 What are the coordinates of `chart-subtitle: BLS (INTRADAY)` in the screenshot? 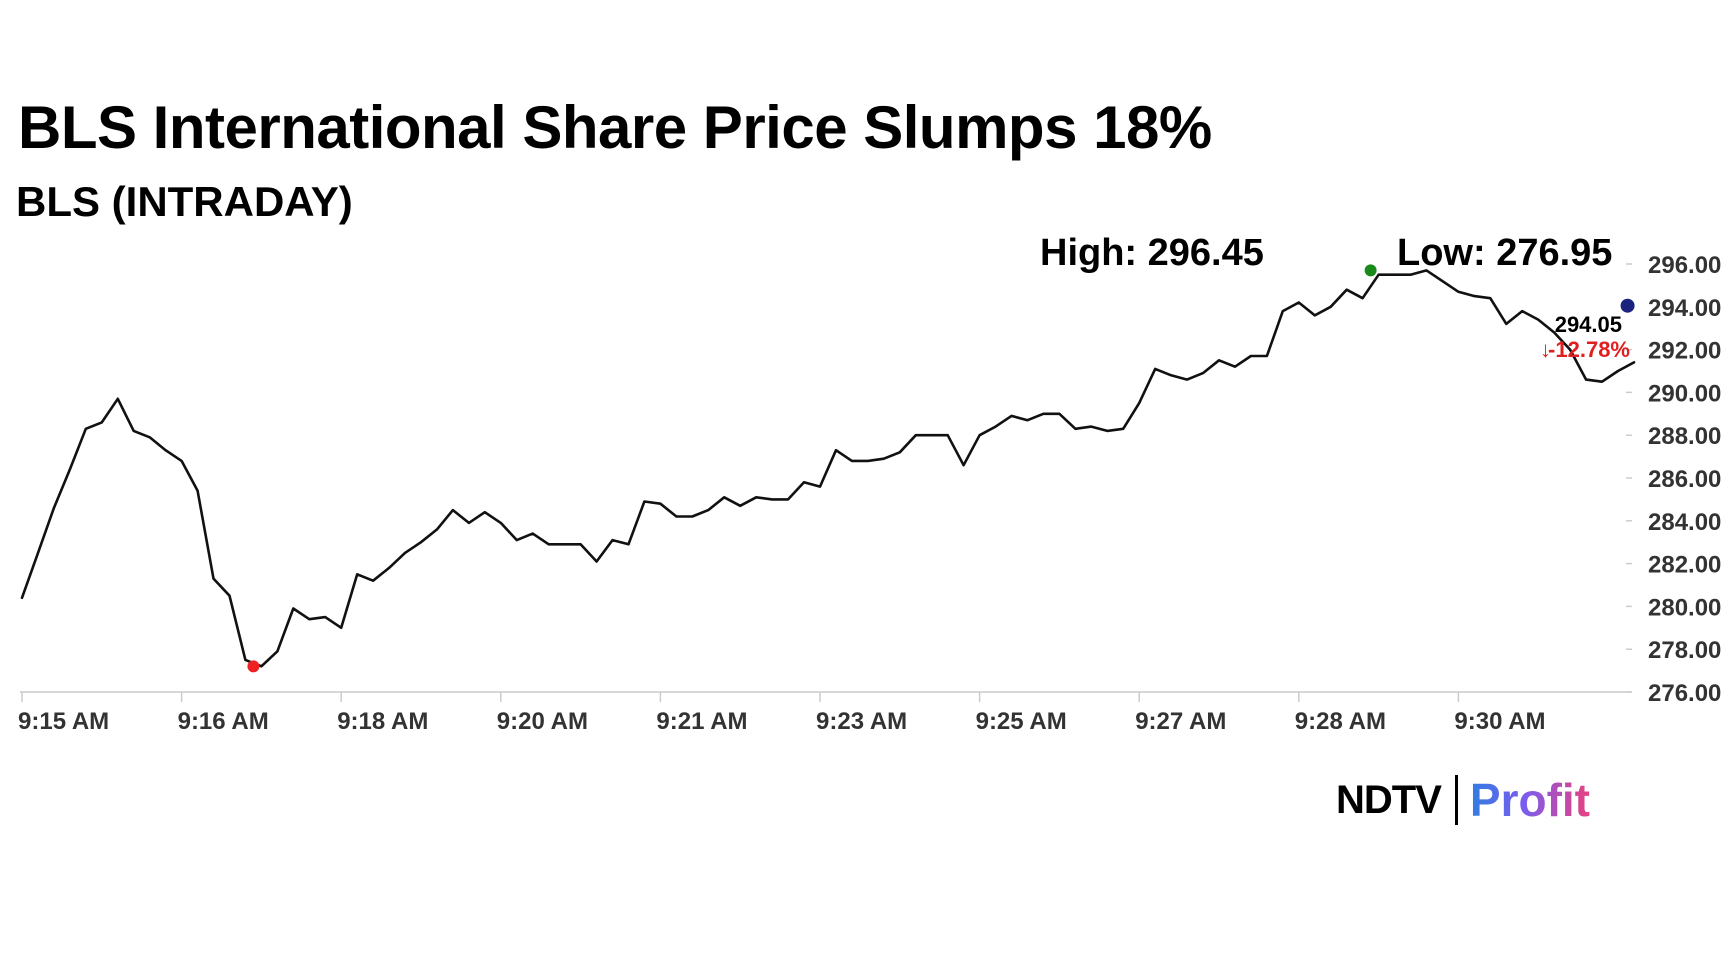 It's located at (184, 201).